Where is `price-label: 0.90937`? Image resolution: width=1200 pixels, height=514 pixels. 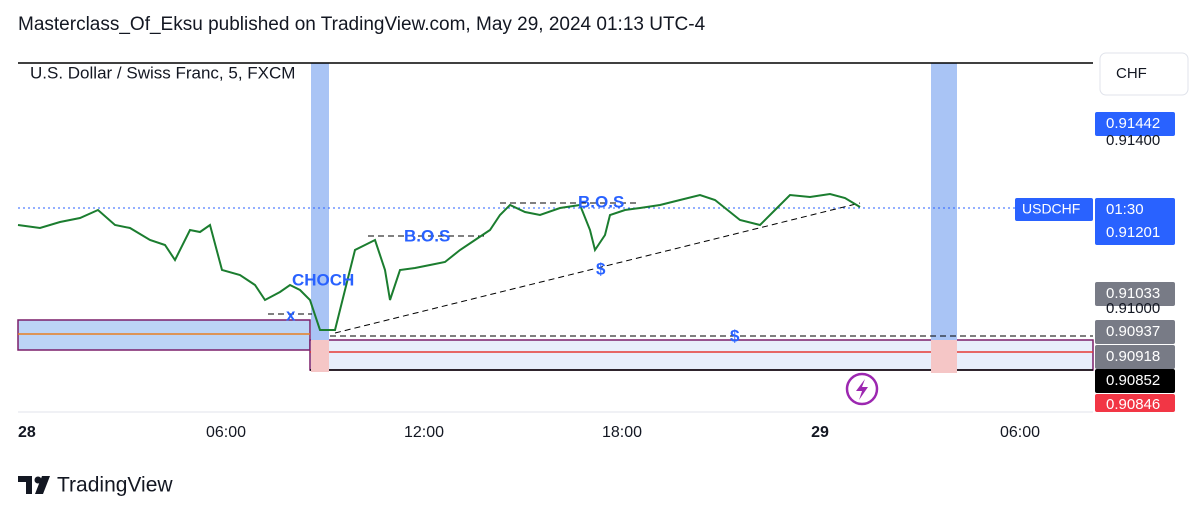 price-label: 0.90937 is located at coordinates (1133, 331).